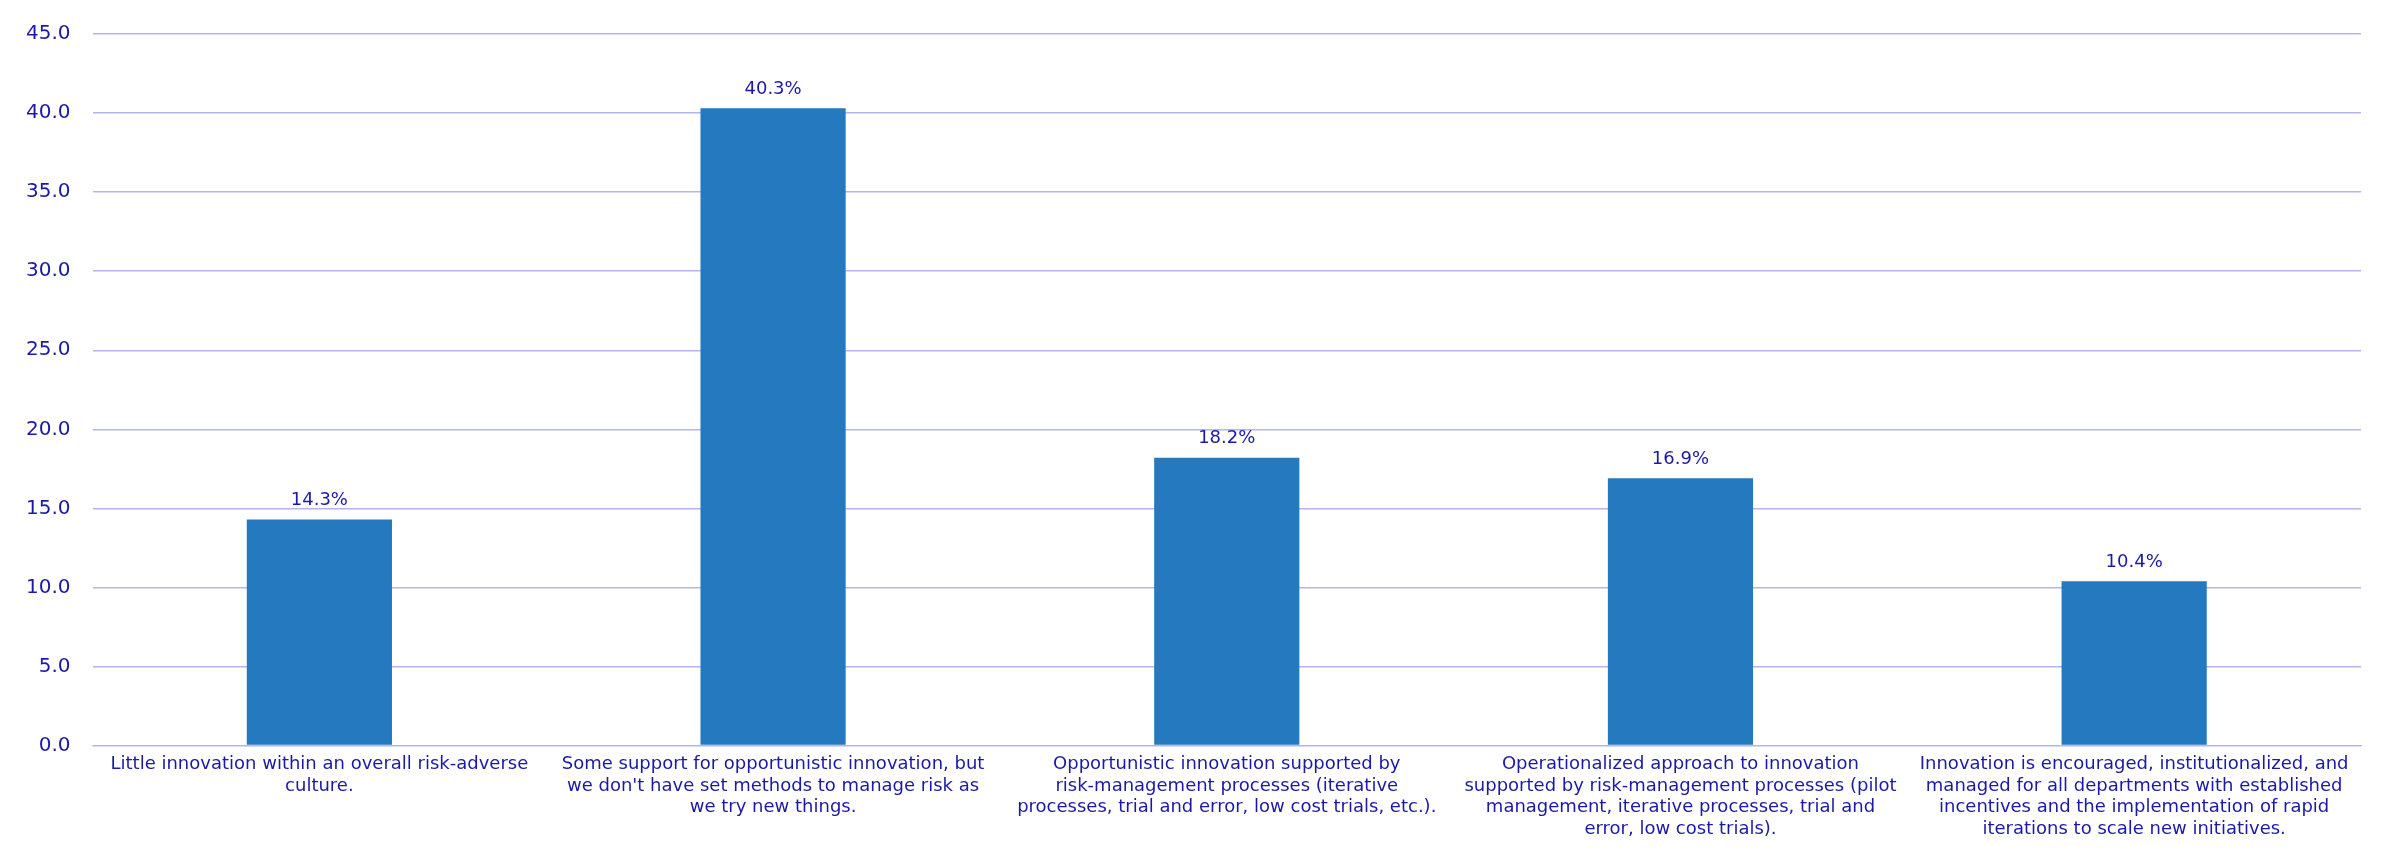 This screenshot has width=2397, height=852. Describe the element at coordinates (48, 506) in the screenshot. I see `y-tick-label: 15.0` at that location.